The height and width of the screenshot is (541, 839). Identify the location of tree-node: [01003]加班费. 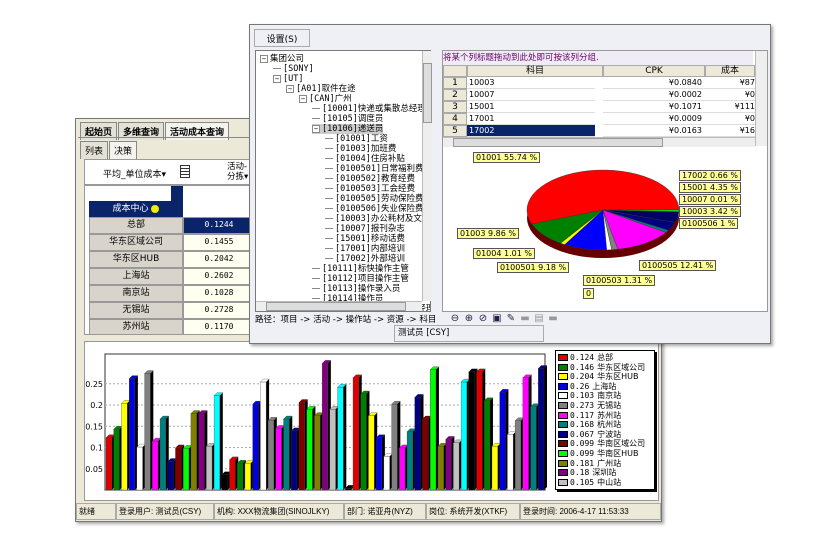
(360, 149).